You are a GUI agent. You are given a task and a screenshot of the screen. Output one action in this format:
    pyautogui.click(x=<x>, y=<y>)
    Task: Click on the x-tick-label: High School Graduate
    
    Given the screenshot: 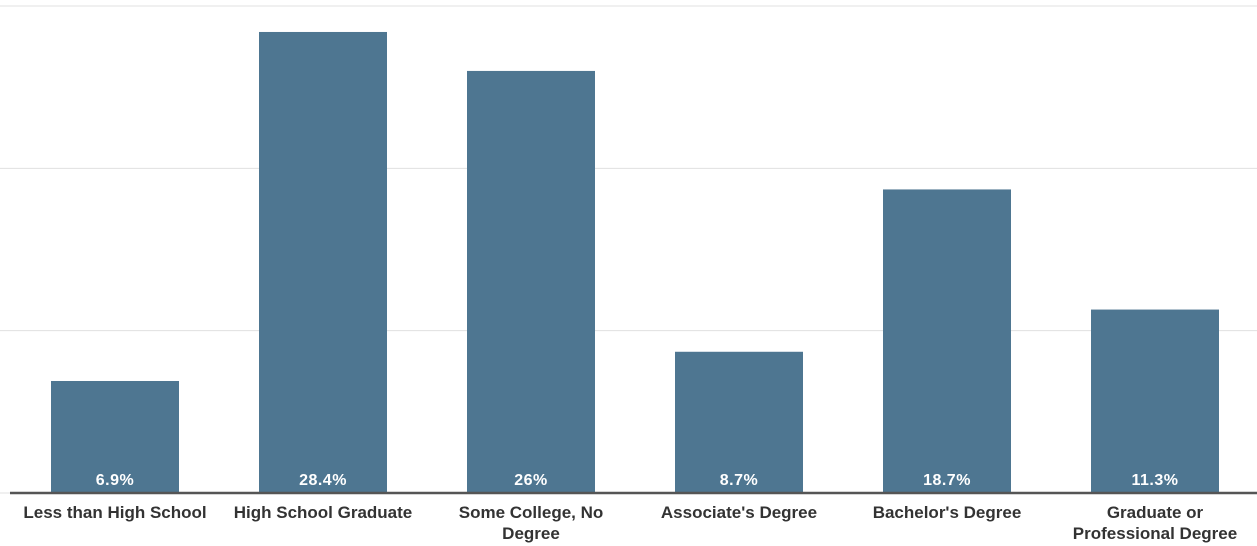 What is the action you would take?
    pyautogui.click(x=323, y=512)
    